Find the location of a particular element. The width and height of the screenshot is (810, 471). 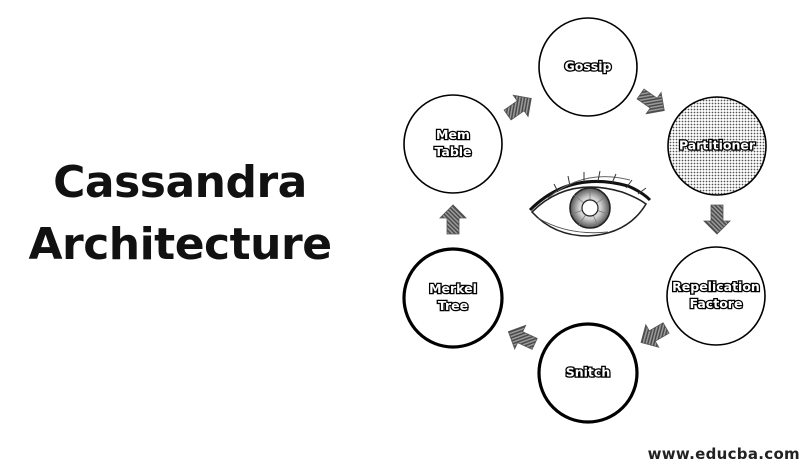

node-mem-table: Mem Table is located at coordinates (453, 144).